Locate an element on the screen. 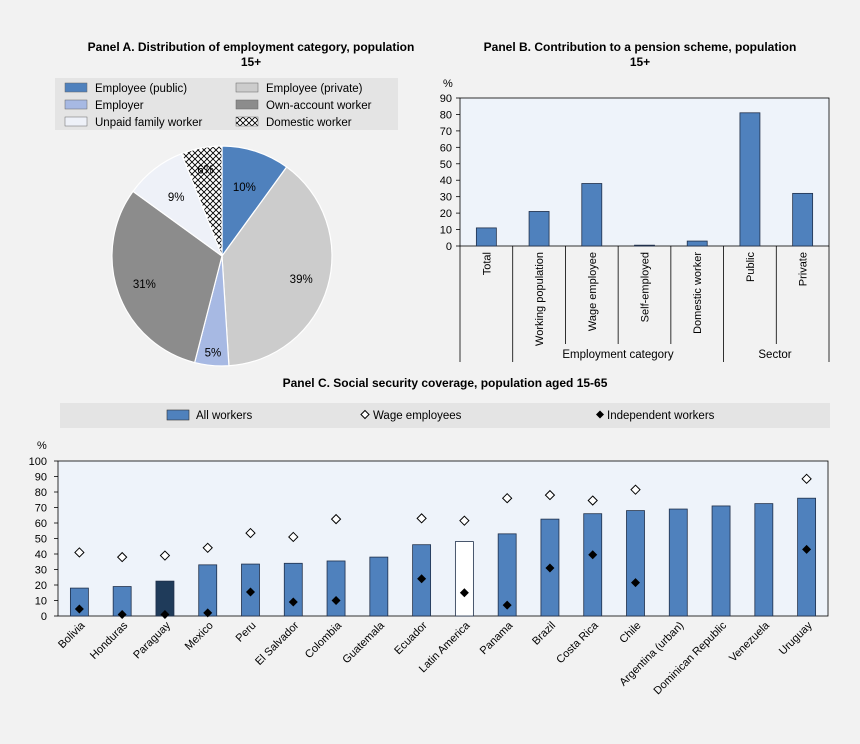 This screenshot has width=860, height=744. marker-independent-ecuador is located at coordinates (422, 579).